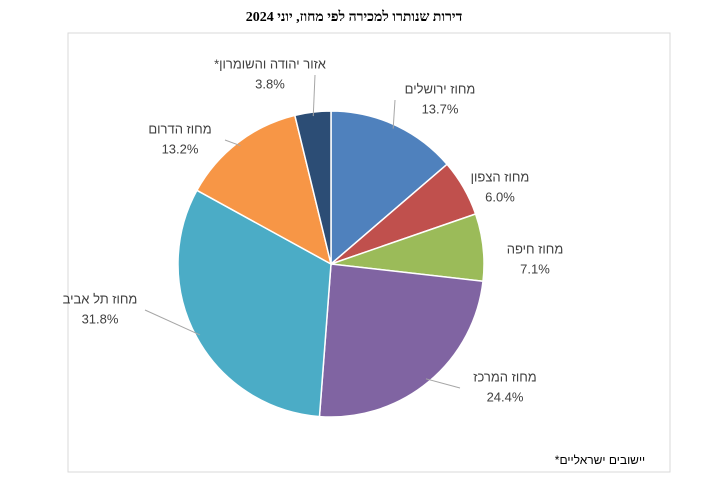 The height and width of the screenshot is (478, 708). Describe the element at coordinates (270, 83) in the screenshot. I see `slice-value-label: 3.8%` at that location.